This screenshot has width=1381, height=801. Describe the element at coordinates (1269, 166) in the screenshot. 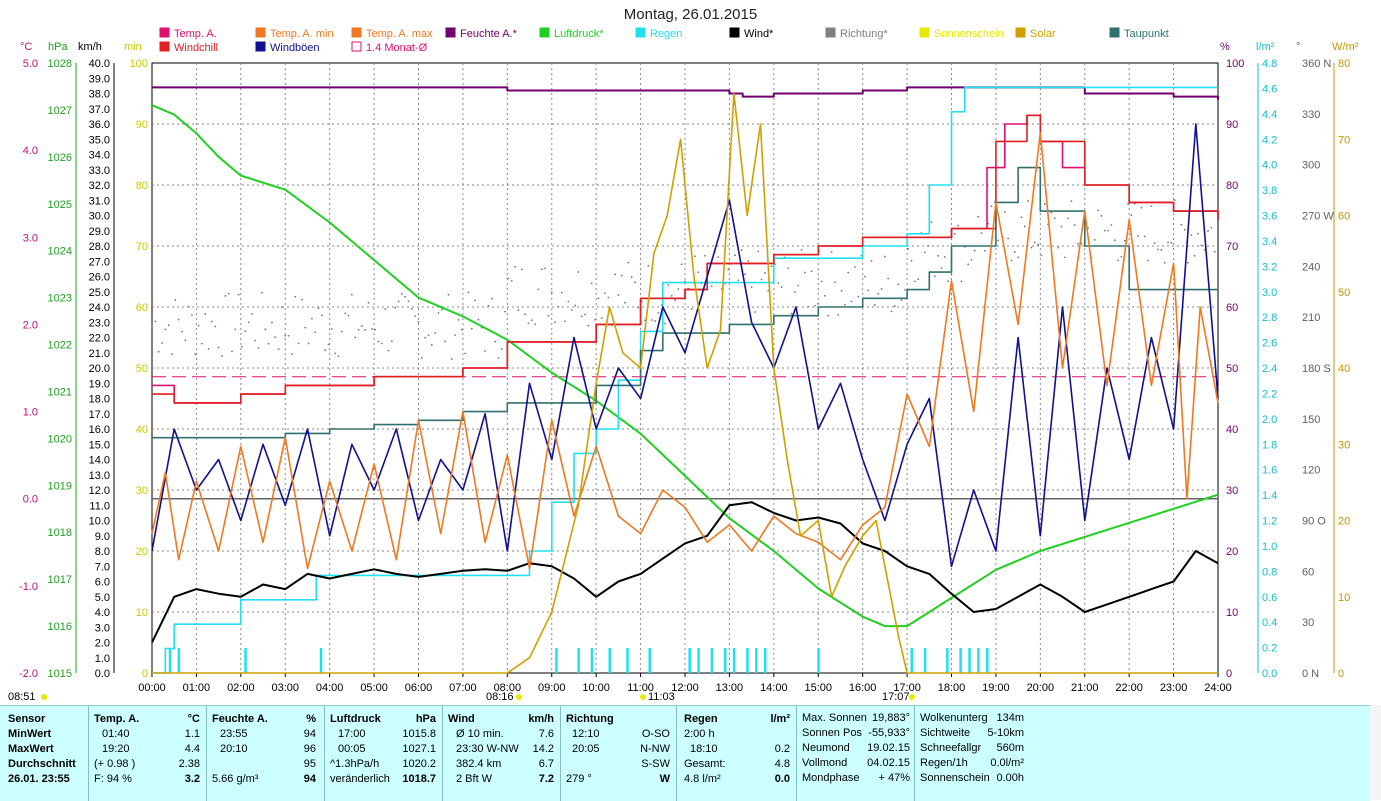

I see `y-tick-label-lm2: 4.0` at that location.